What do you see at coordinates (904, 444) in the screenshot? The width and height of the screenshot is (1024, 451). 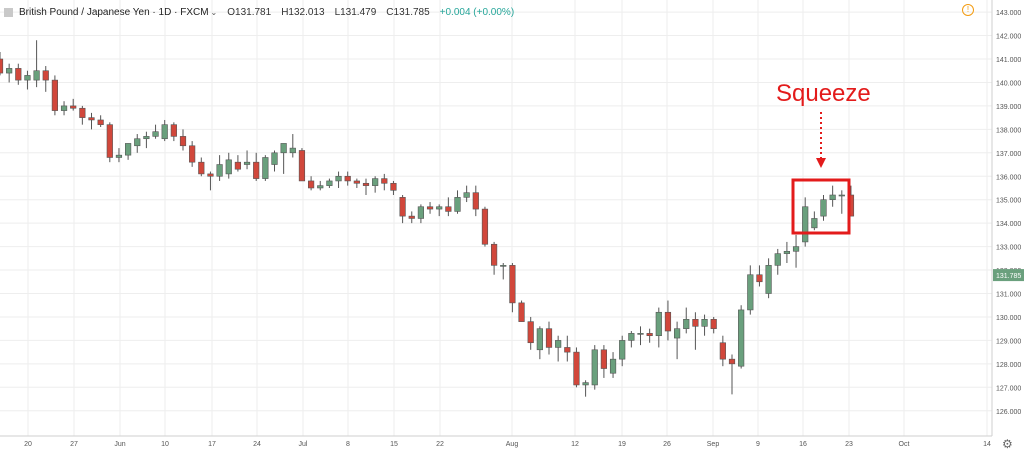 I see `x-tick-label: Oct` at bounding box center [904, 444].